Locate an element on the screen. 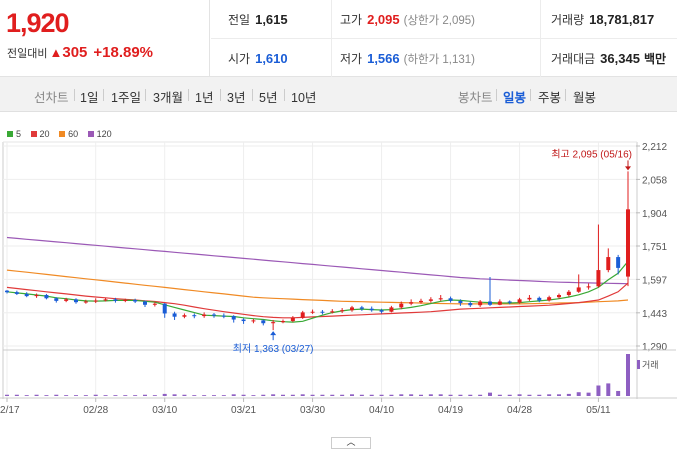 Image resolution: width=677 pixels, height=470 pixels. y-tick-label: 1,597 is located at coordinates (654, 280).